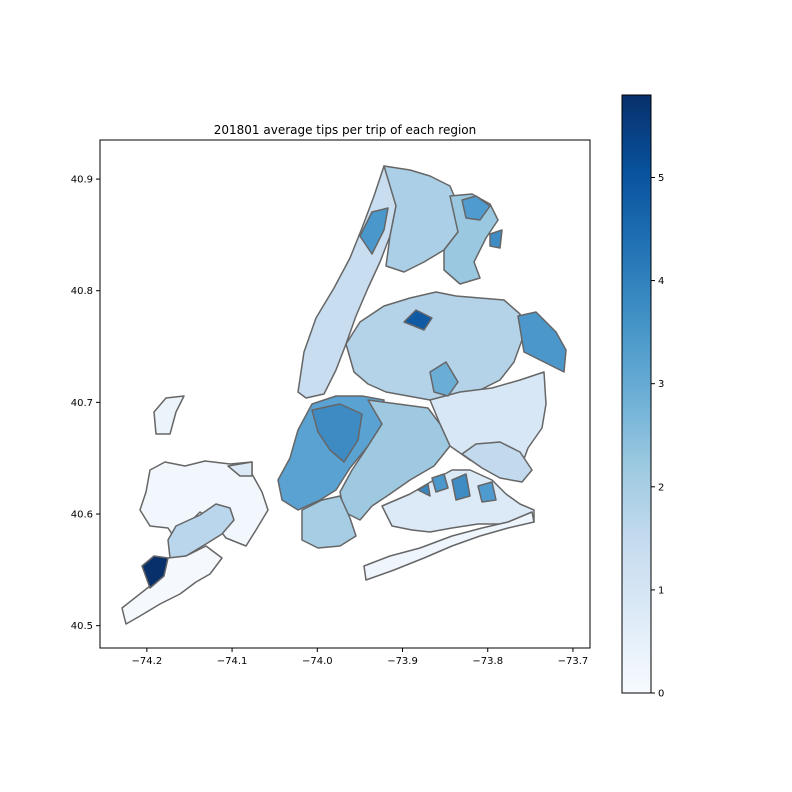 The height and width of the screenshot is (792, 792). I want to click on region-staten-island-north, so click(204, 503).